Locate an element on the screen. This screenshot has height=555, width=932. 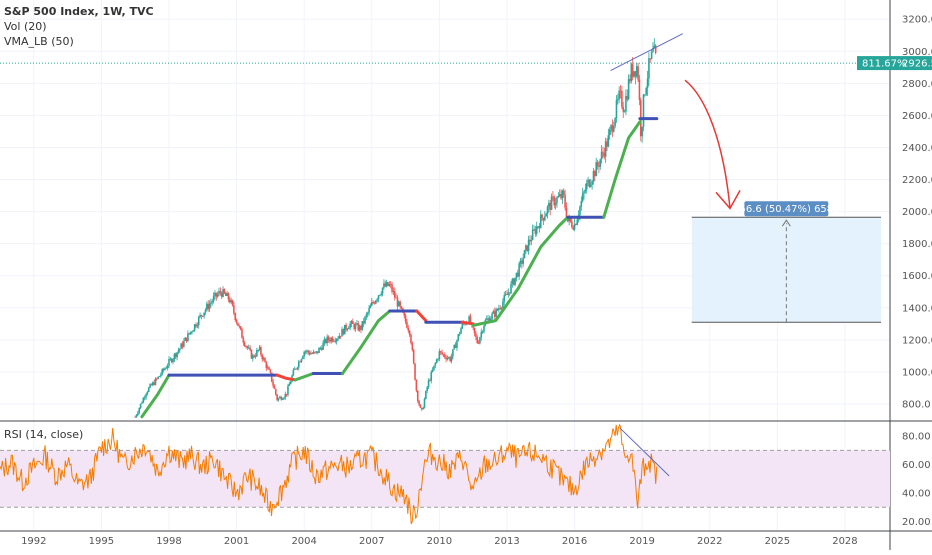
vma-segment-up is located at coordinates (622, 169).